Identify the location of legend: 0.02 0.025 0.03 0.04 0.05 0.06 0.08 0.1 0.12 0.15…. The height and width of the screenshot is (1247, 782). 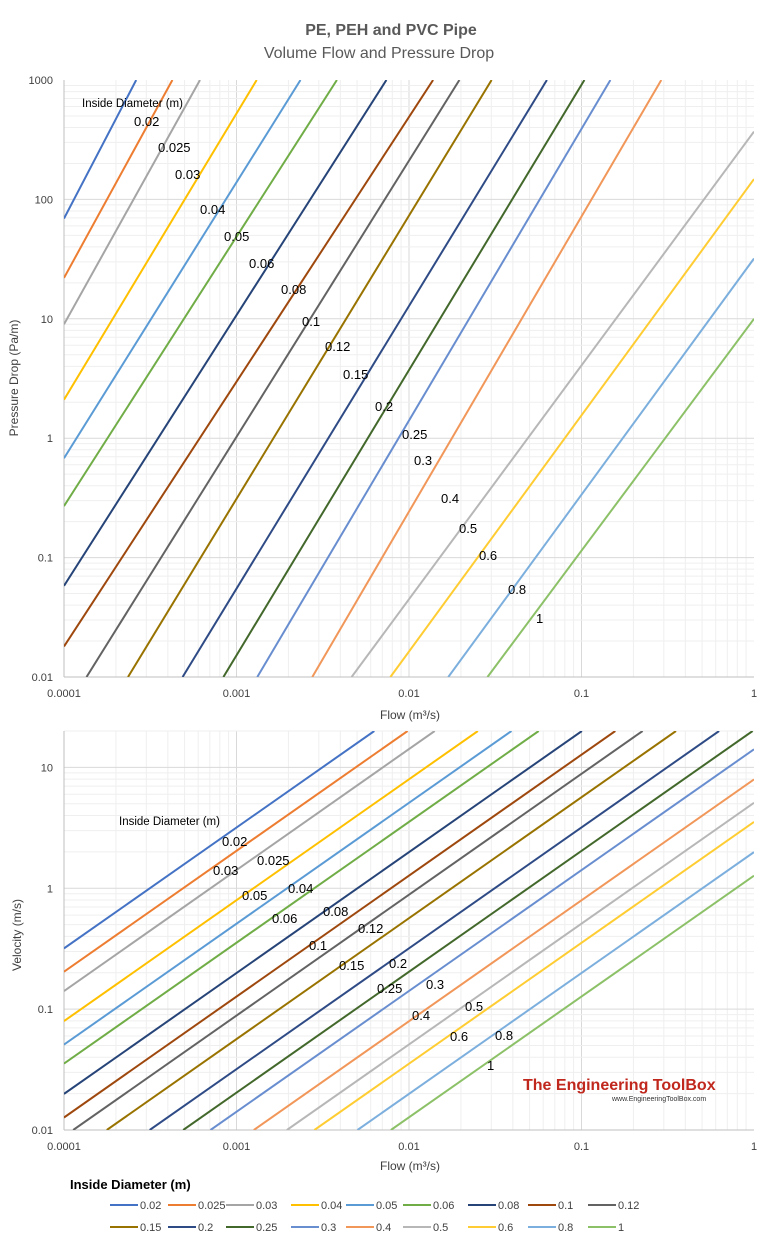
(374, 1217).